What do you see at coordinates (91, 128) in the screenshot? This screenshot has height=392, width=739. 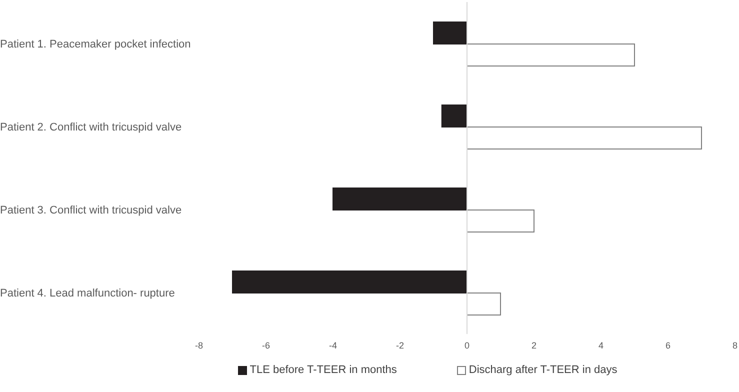 I see `y-tick-label: Patient 2. Conflict with tricuspid valve` at bounding box center [91, 128].